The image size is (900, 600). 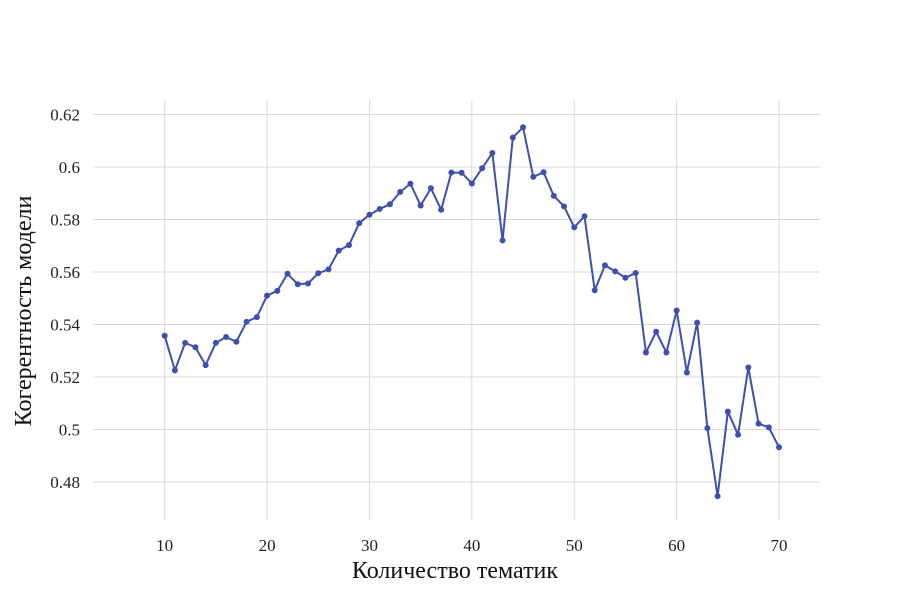 I want to click on y-tick-label: 0.5, so click(x=69, y=429).